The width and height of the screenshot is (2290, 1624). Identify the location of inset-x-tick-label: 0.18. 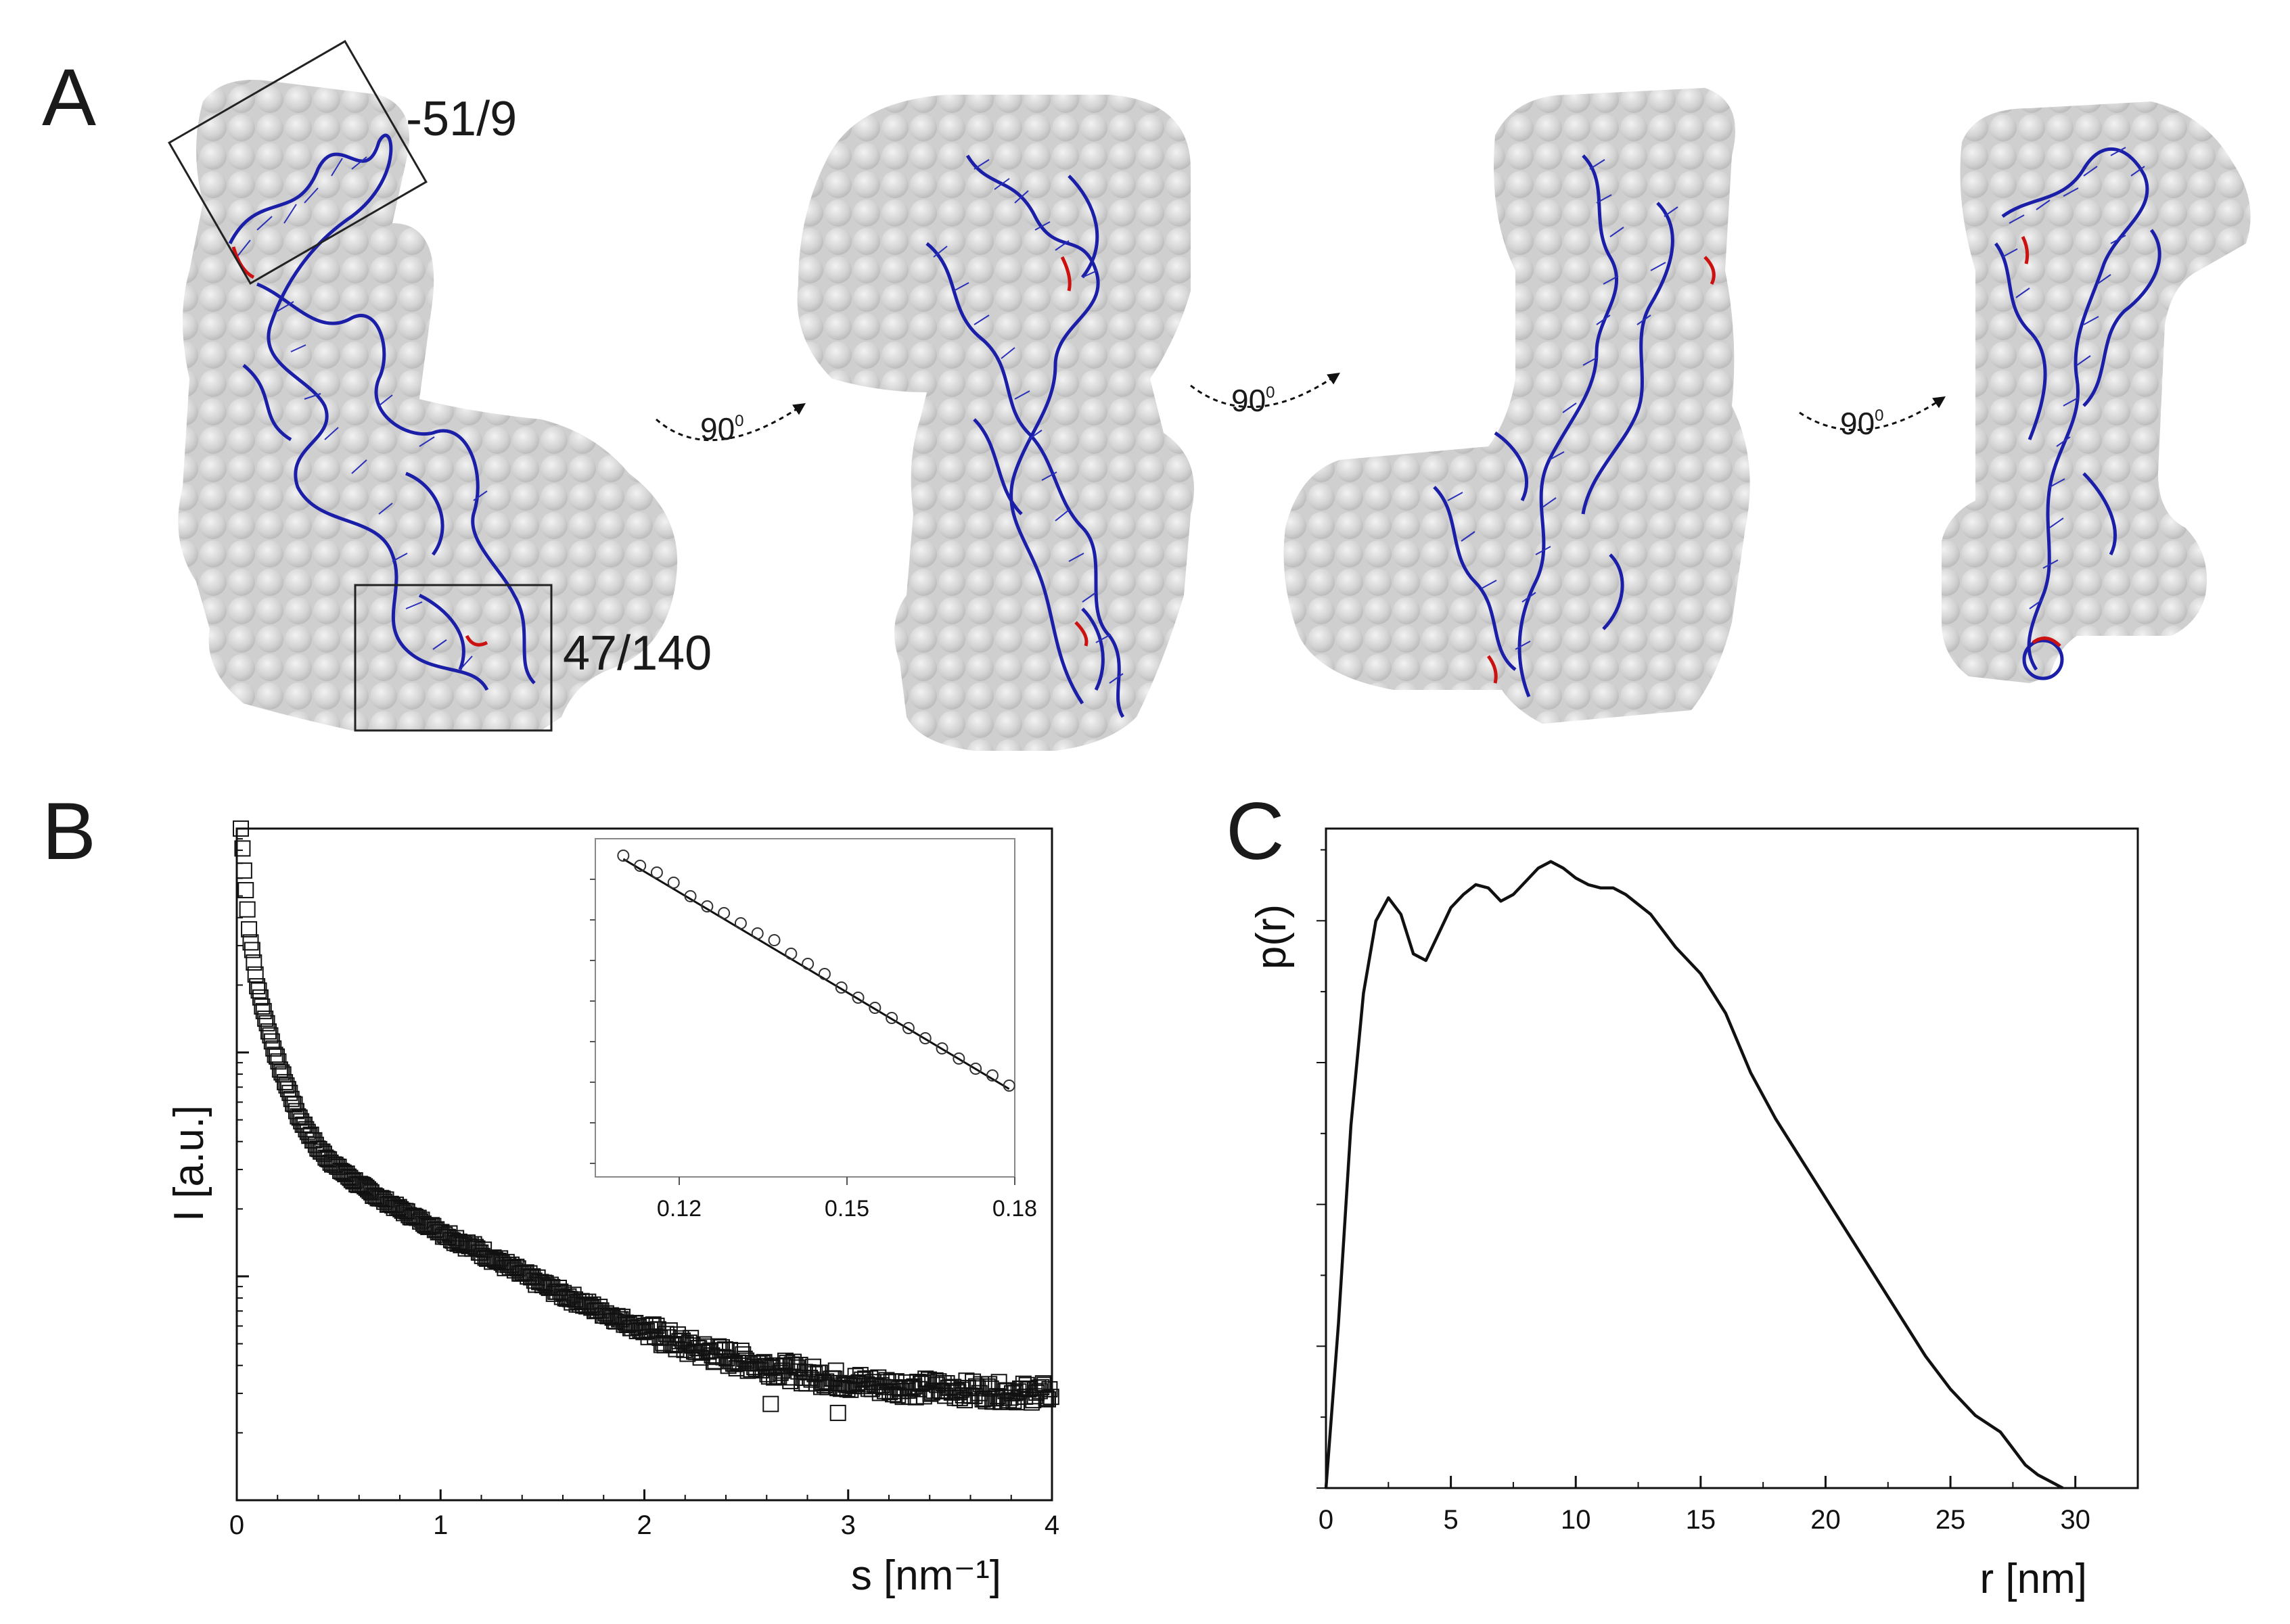
(1015, 1209).